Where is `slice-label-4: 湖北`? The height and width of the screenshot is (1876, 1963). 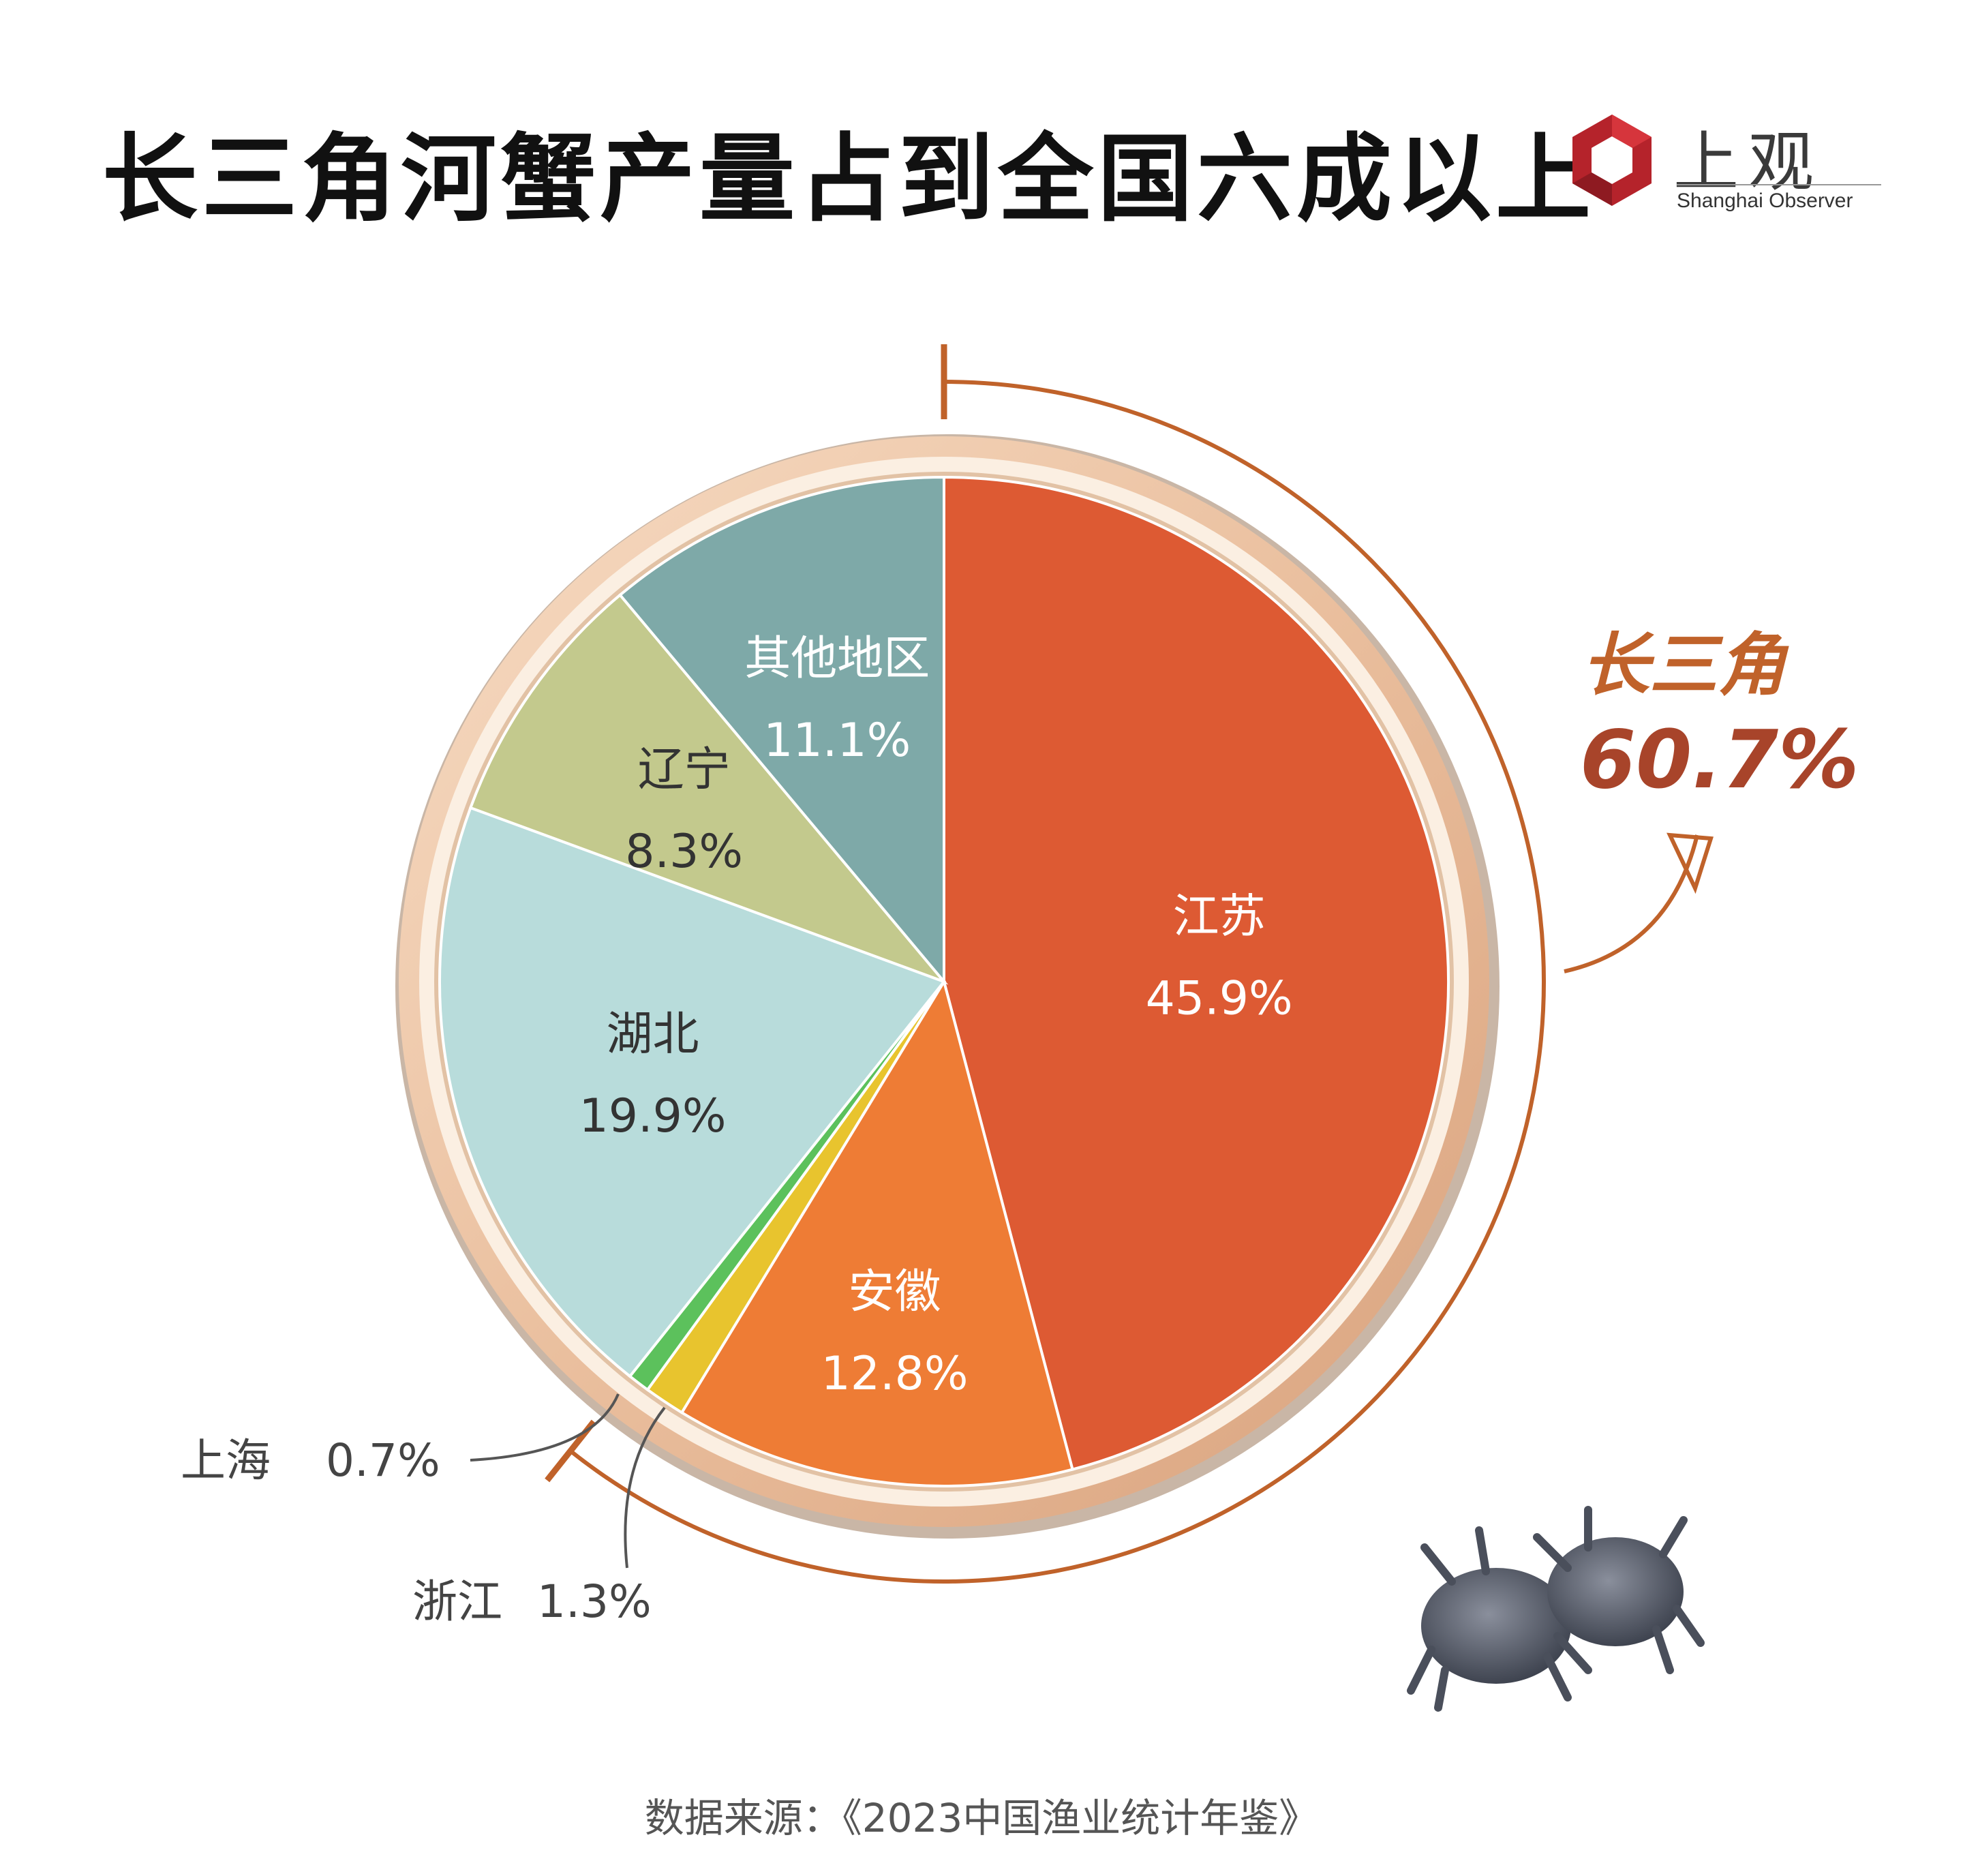 slice-label-4: 湖北 is located at coordinates (652, 1034).